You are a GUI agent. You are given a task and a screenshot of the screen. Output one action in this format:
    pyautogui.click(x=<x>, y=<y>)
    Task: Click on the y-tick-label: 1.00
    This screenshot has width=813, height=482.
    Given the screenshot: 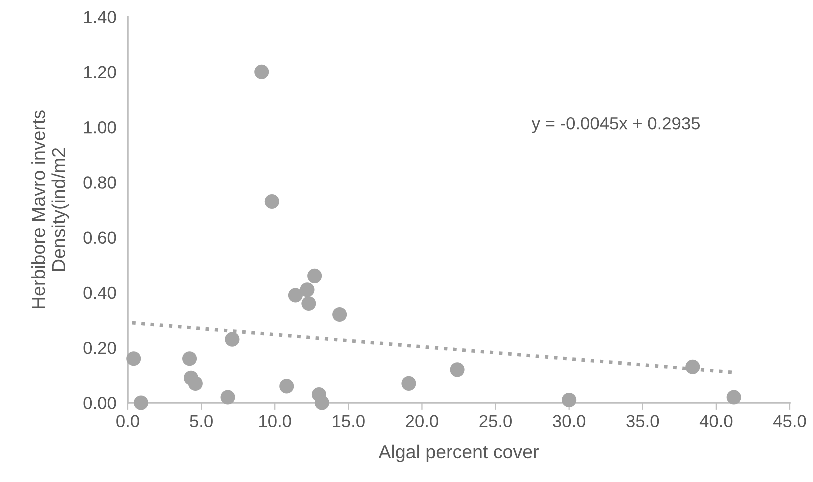 What is the action you would take?
    pyautogui.click(x=100, y=127)
    